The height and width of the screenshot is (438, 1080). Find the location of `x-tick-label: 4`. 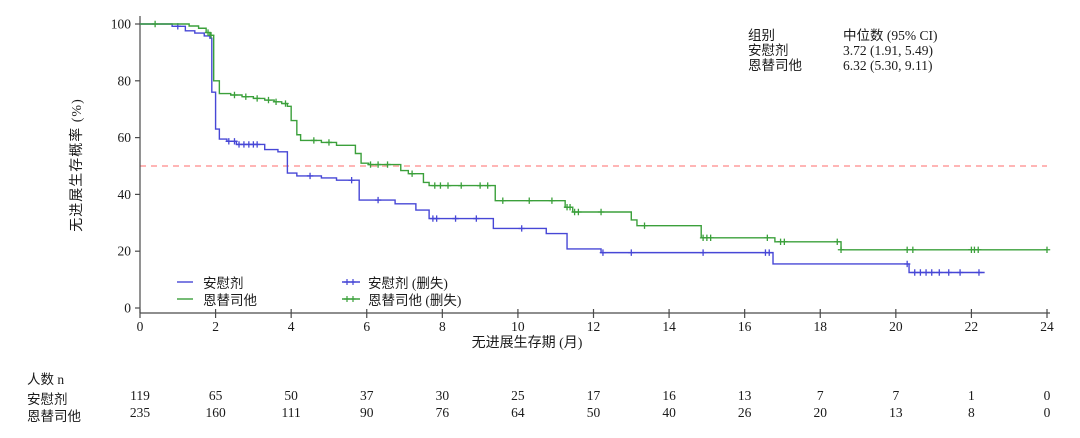

x-tick-label: 4 is located at coordinates (291, 326).